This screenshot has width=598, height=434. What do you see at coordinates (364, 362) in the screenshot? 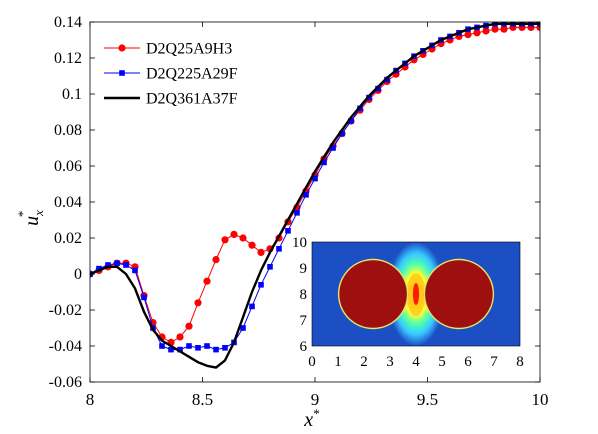
I see `inset-x-tick-label: 2` at bounding box center [364, 362].